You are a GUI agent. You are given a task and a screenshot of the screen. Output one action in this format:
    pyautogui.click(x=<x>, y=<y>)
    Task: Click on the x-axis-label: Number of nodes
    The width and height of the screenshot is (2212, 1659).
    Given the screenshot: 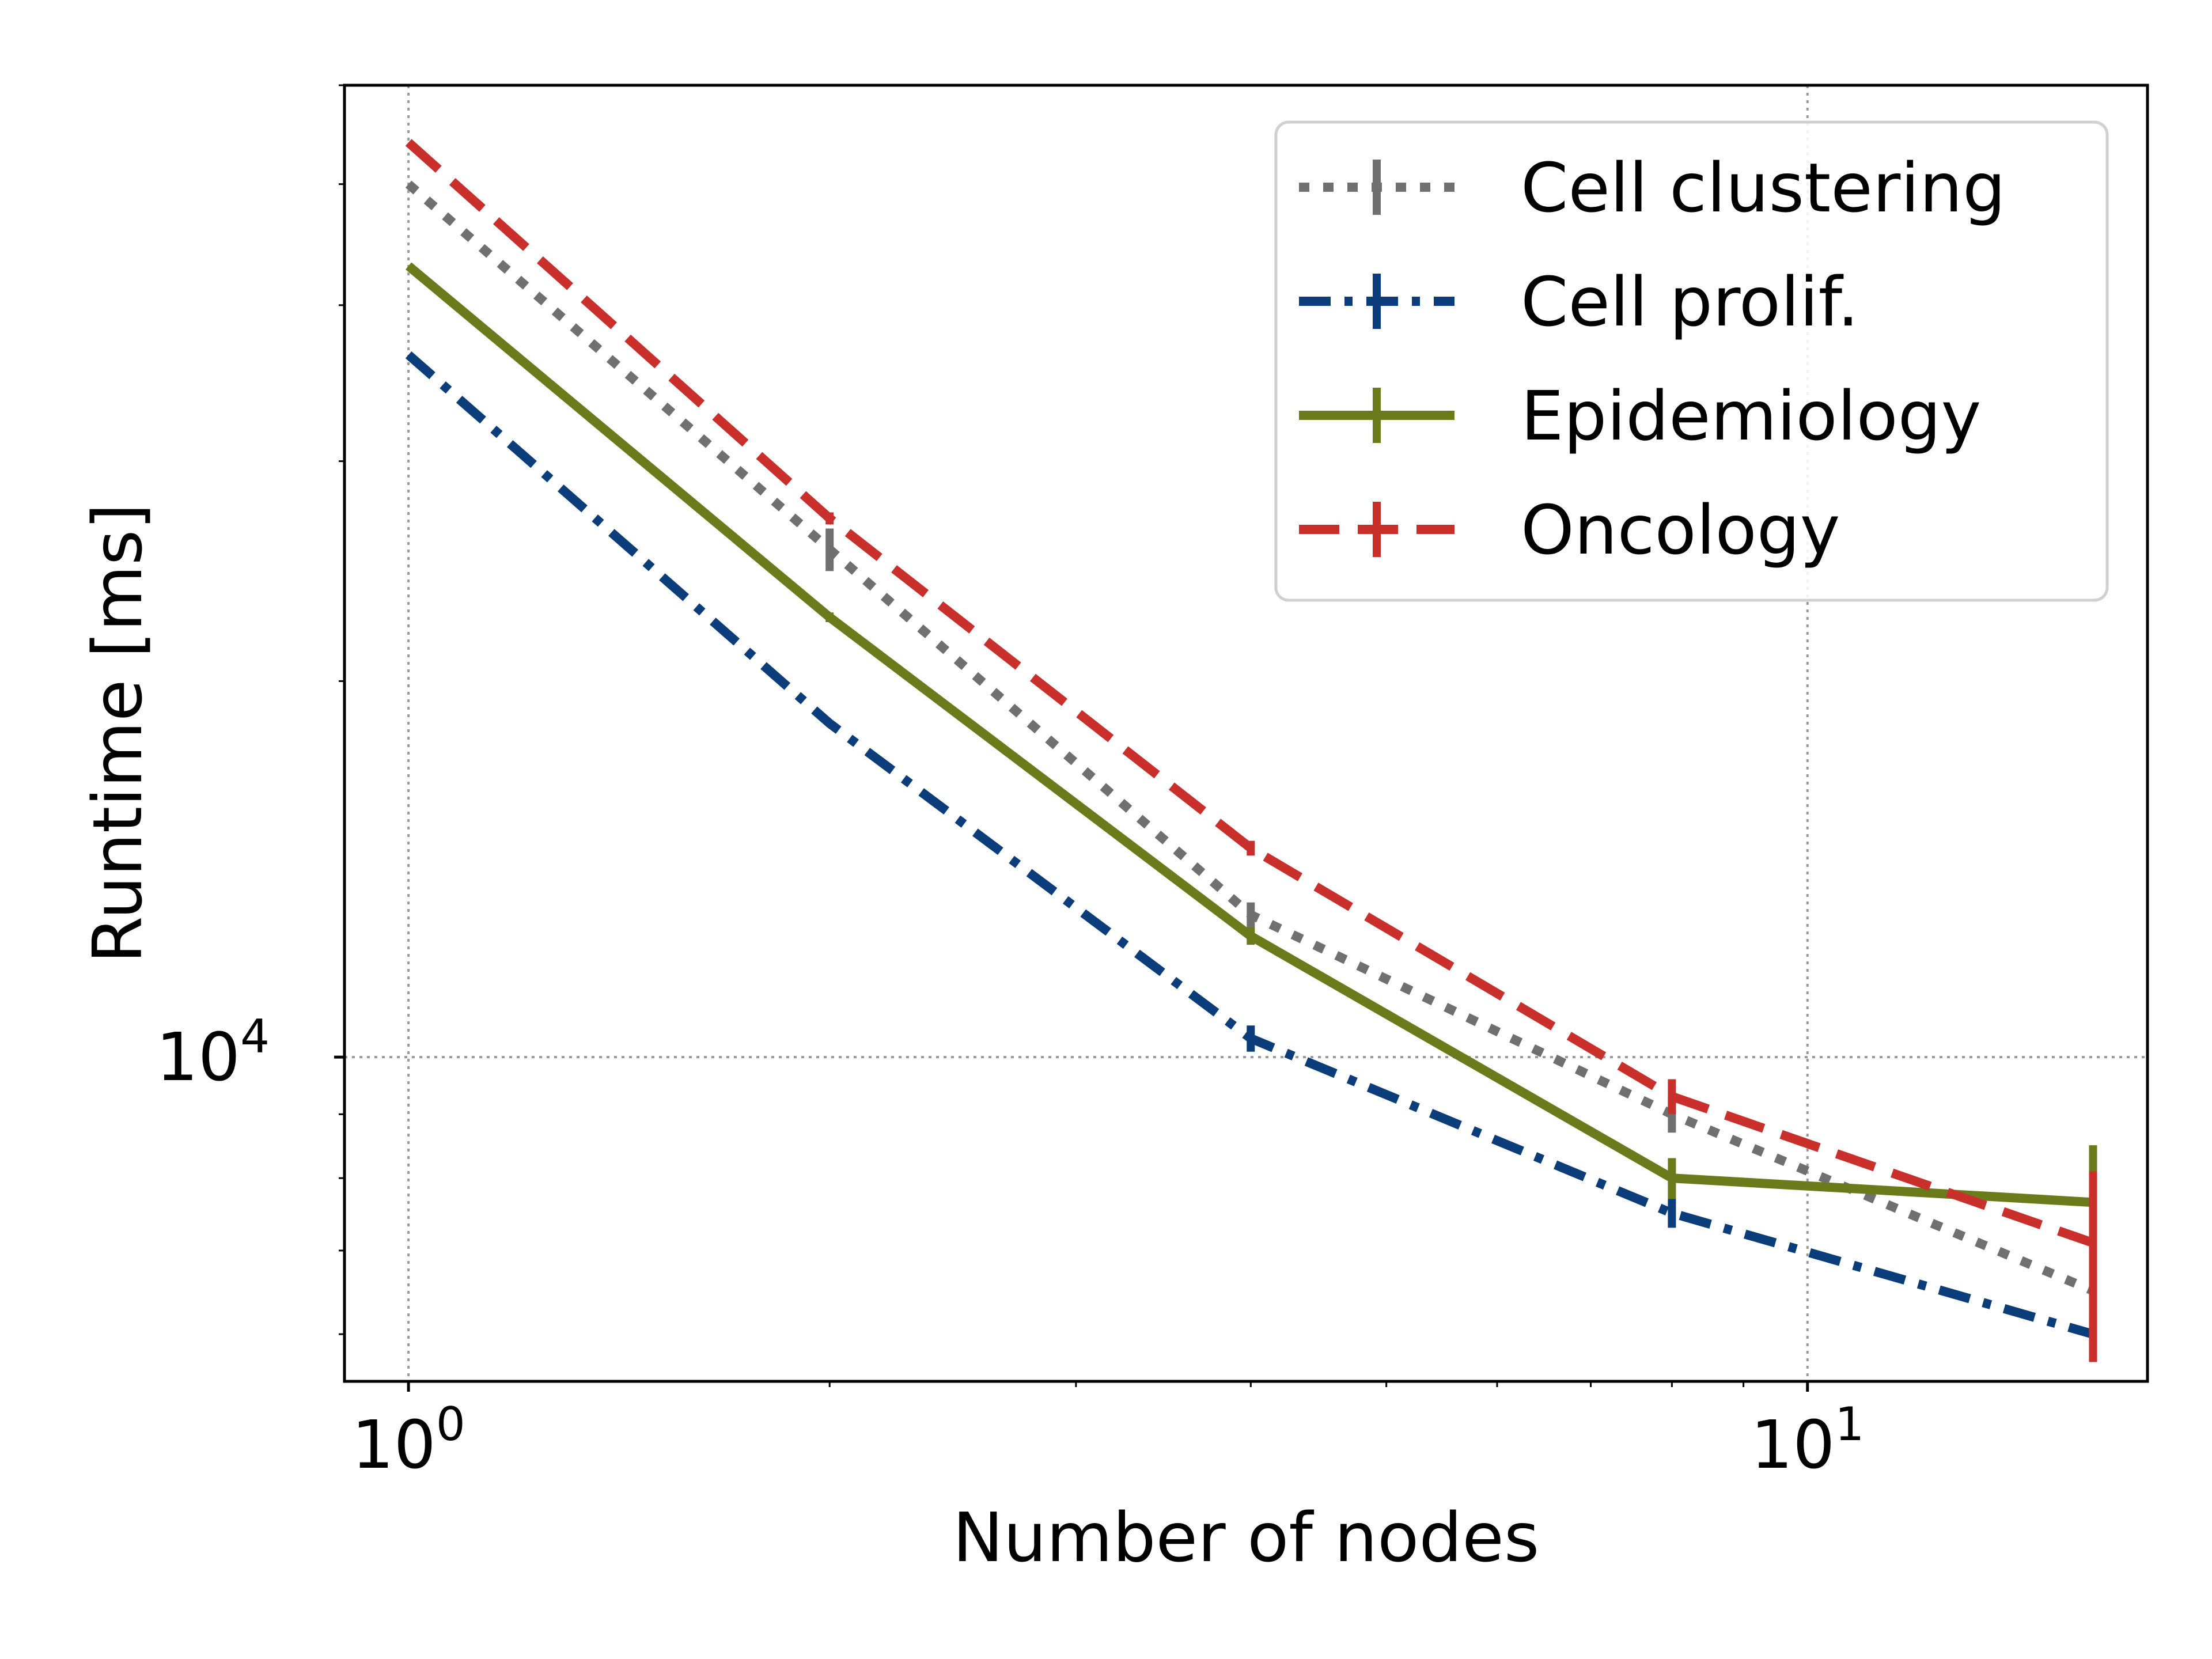 What is the action you would take?
    pyautogui.click(x=1247, y=1537)
    